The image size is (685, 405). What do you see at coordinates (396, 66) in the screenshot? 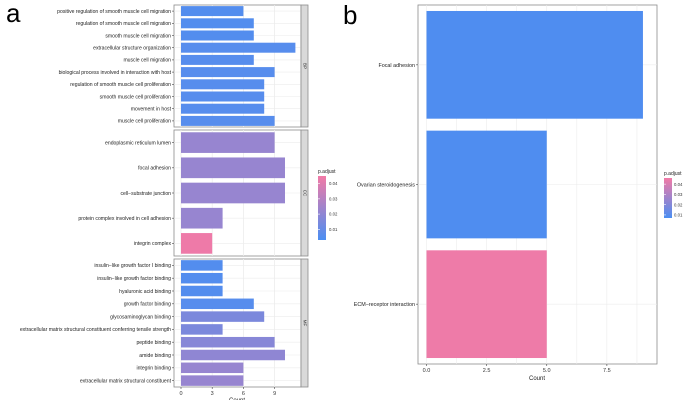
I see `category-label: Focal adhesion` at bounding box center [396, 66].